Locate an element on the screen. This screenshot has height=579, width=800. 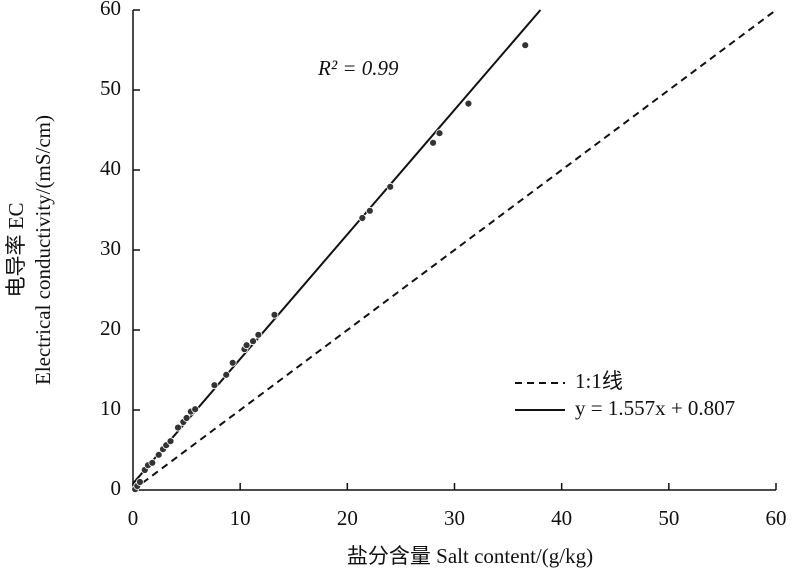
y-tick-label: 30 is located at coordinates (110, 248).